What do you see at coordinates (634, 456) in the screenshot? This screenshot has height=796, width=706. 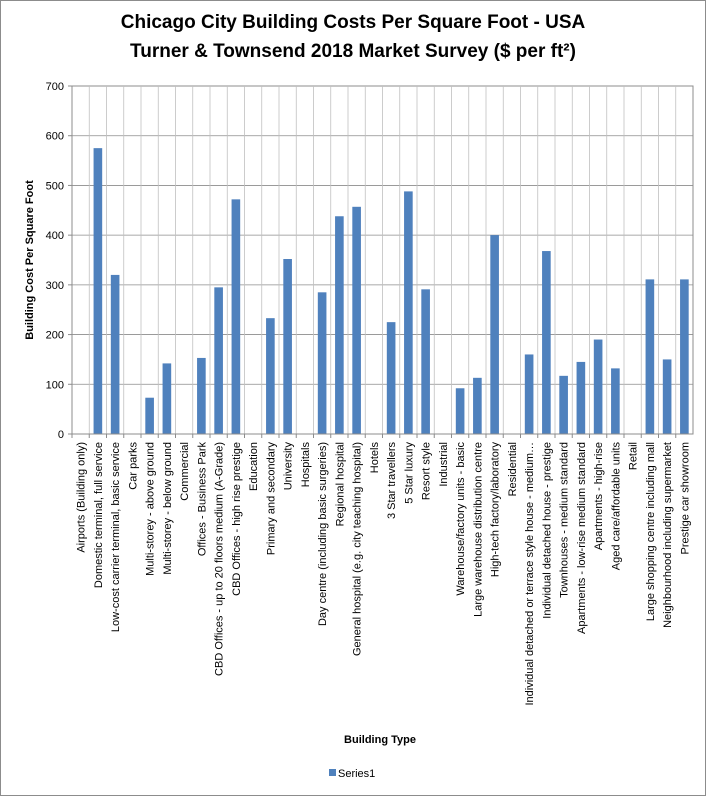 I see `x-tick-label: Retail` at bounding box center [634, 456].